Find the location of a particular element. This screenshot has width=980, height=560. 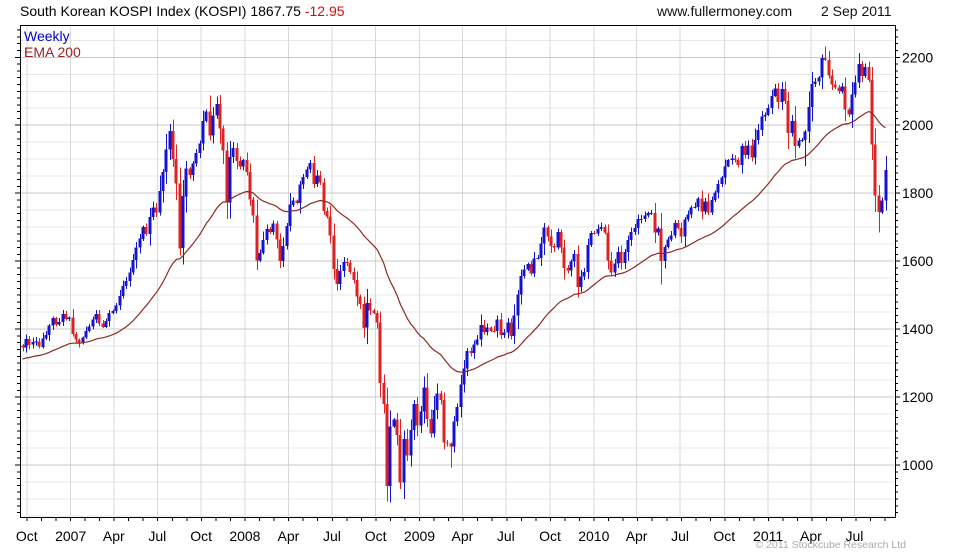

x-axis-label: 2010 is located at coordinates (593, 536).